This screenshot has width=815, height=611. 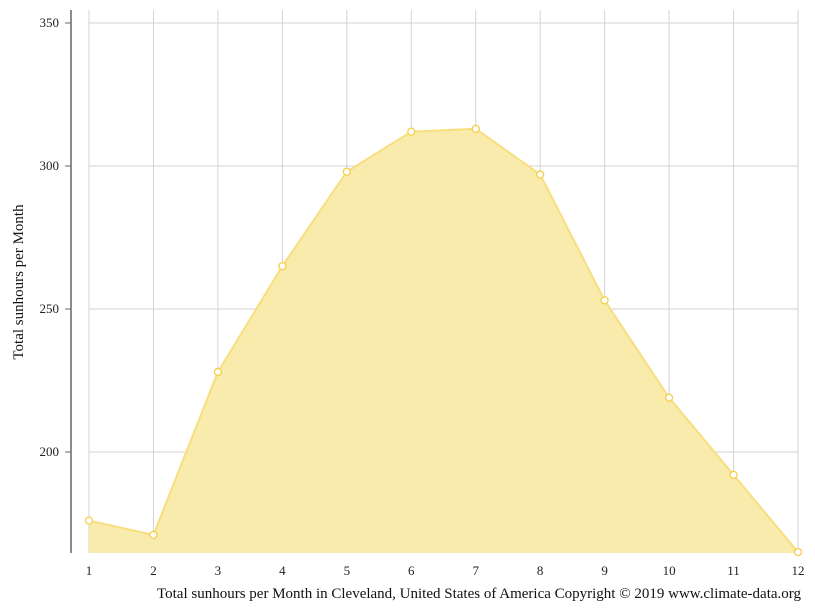 I want to click on y-tick-label: 200, so click(x=50, y=451).